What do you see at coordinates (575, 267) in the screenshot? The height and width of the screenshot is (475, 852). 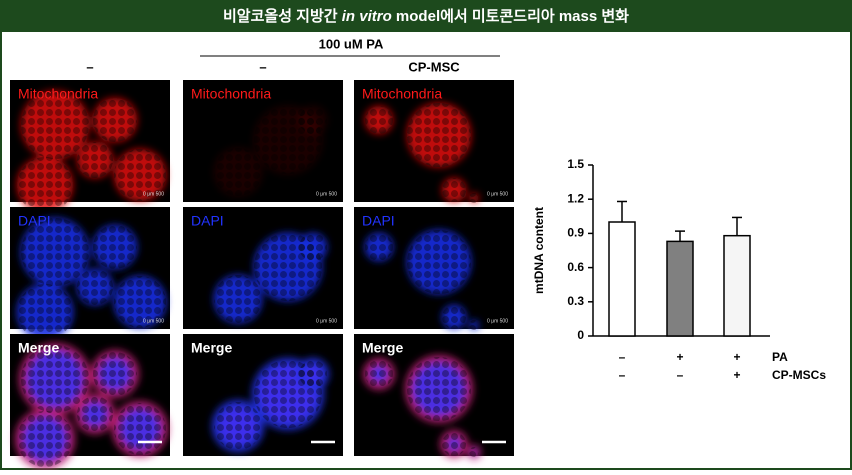 I see `y-tick-label: 0.6` at bounding box center [575, 267].